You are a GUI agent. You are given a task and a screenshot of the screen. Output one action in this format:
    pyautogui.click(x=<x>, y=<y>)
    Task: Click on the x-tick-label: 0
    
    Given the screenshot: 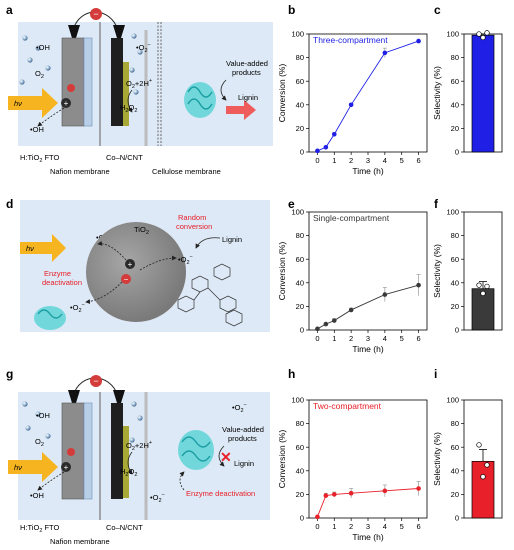 What is the action you would take?
    pyautogui.click(x=317, y=526)
    